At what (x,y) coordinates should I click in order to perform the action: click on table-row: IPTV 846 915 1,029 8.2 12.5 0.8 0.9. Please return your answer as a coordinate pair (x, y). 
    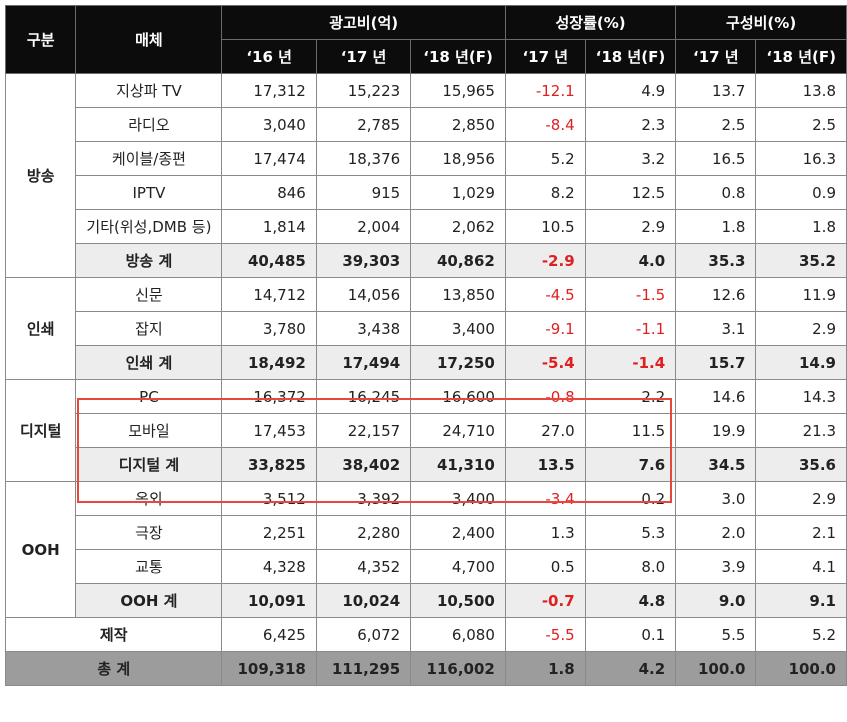
    Looking at the image, I should click on (426, 192).